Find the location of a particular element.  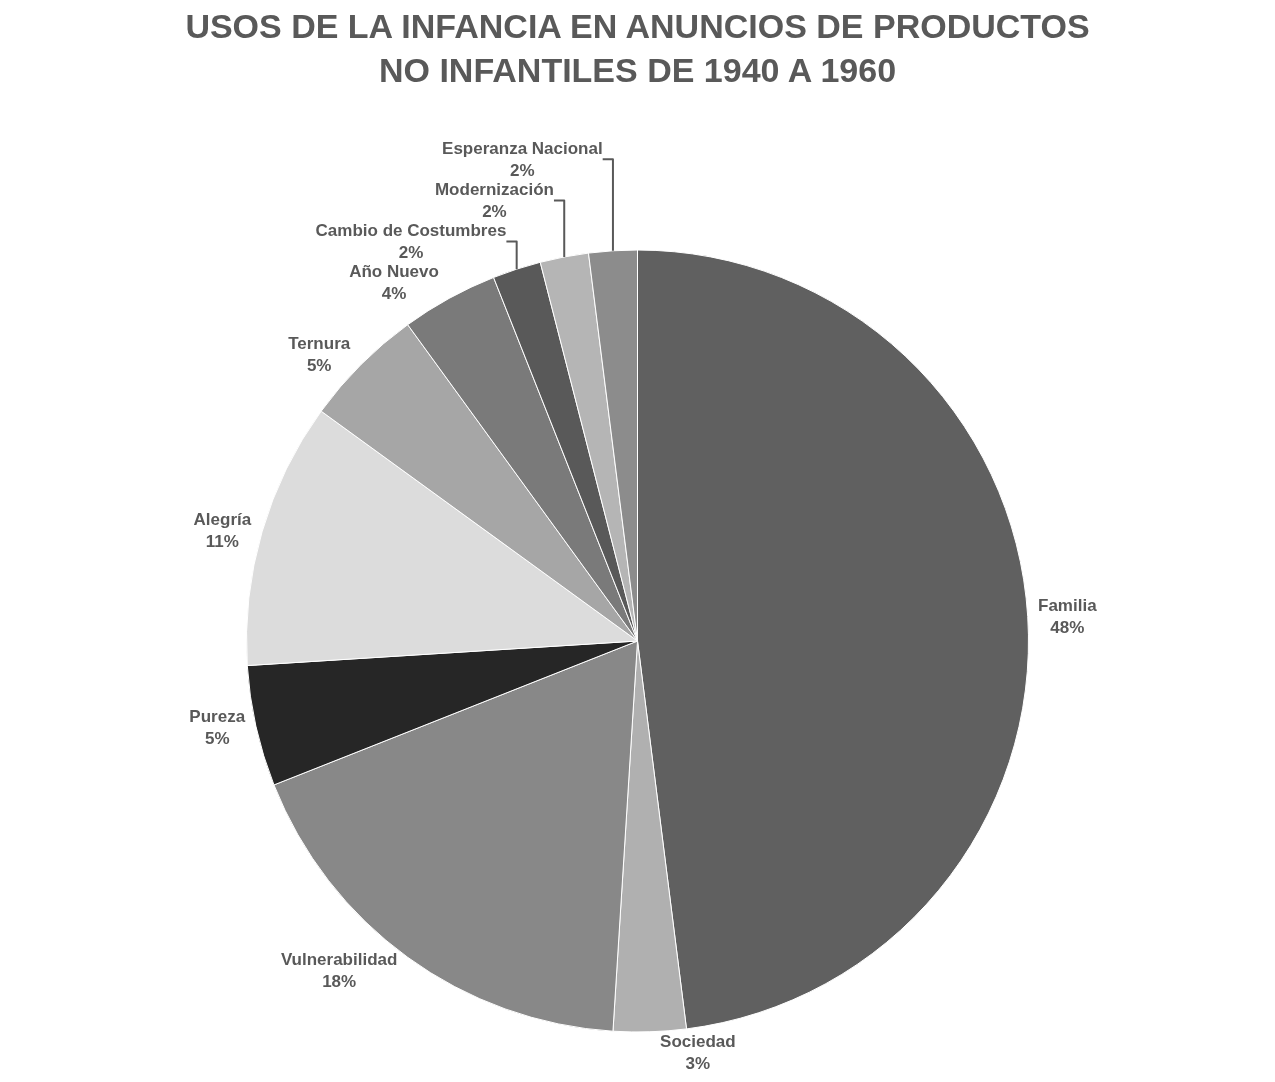

slice-label: Sociedad is located at coordinates (698, 1041).